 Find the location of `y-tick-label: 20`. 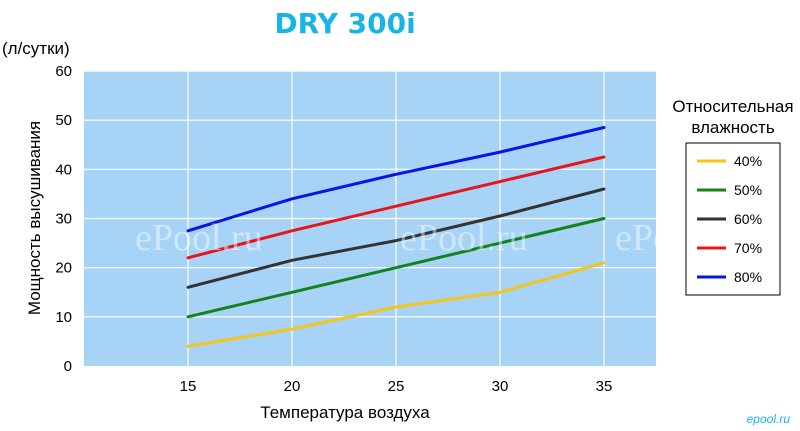

y-tick-label: 20 is located at coordinates (63, 268).